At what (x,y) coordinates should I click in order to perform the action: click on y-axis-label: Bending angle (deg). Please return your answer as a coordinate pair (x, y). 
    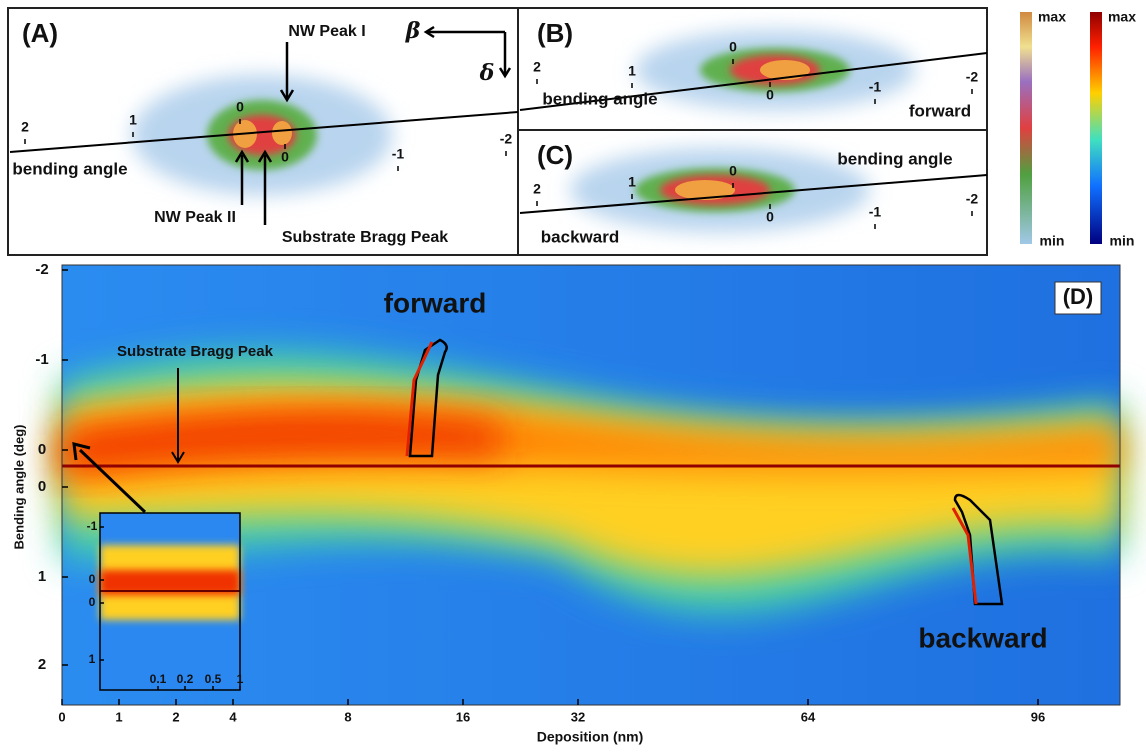
    Looking at the image, I should click on (18, 487).